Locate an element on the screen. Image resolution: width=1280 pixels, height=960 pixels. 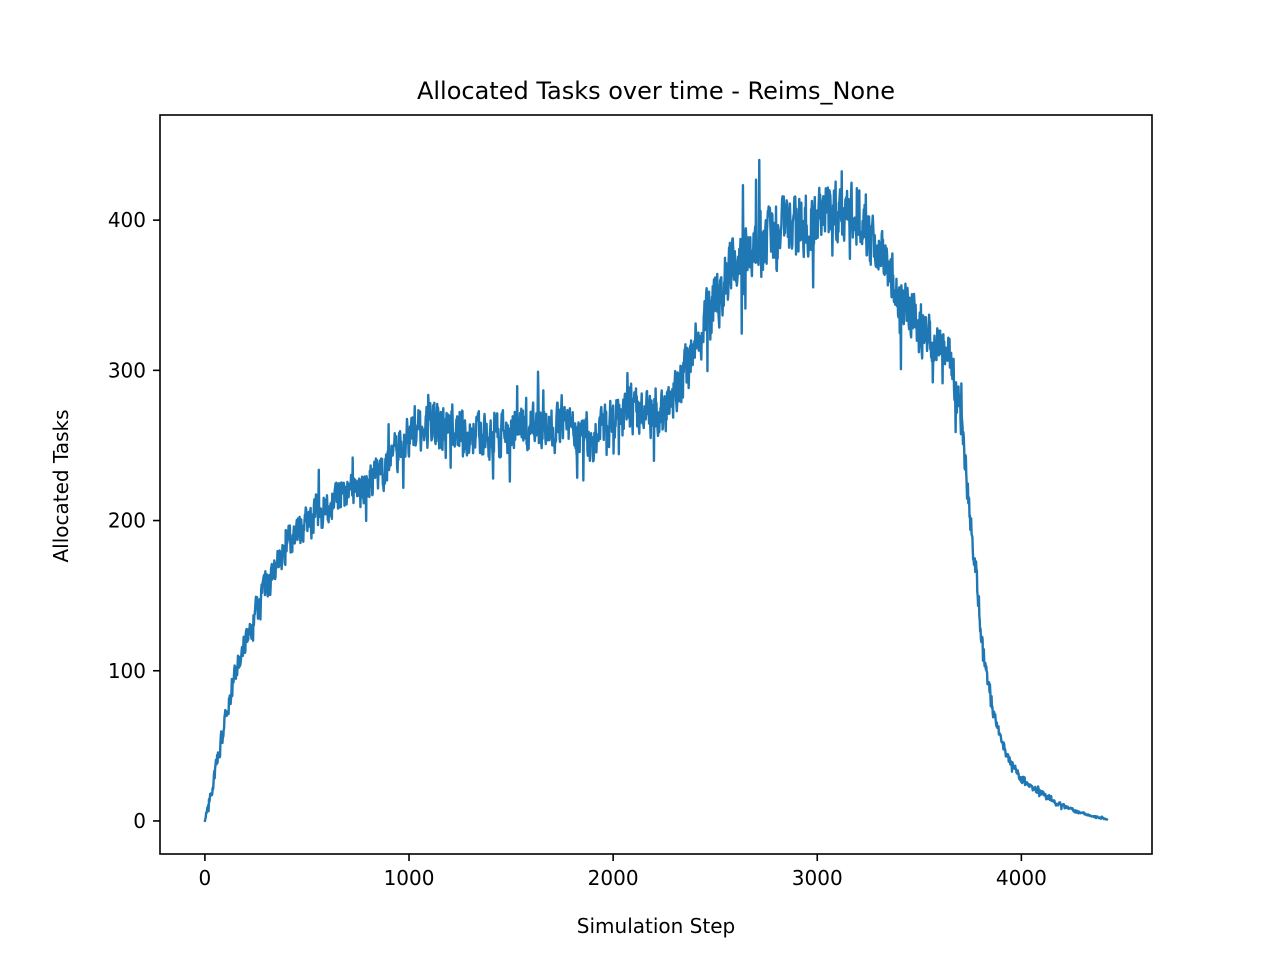
x-tick-label: 1000 is located at coordinates (409, 878).